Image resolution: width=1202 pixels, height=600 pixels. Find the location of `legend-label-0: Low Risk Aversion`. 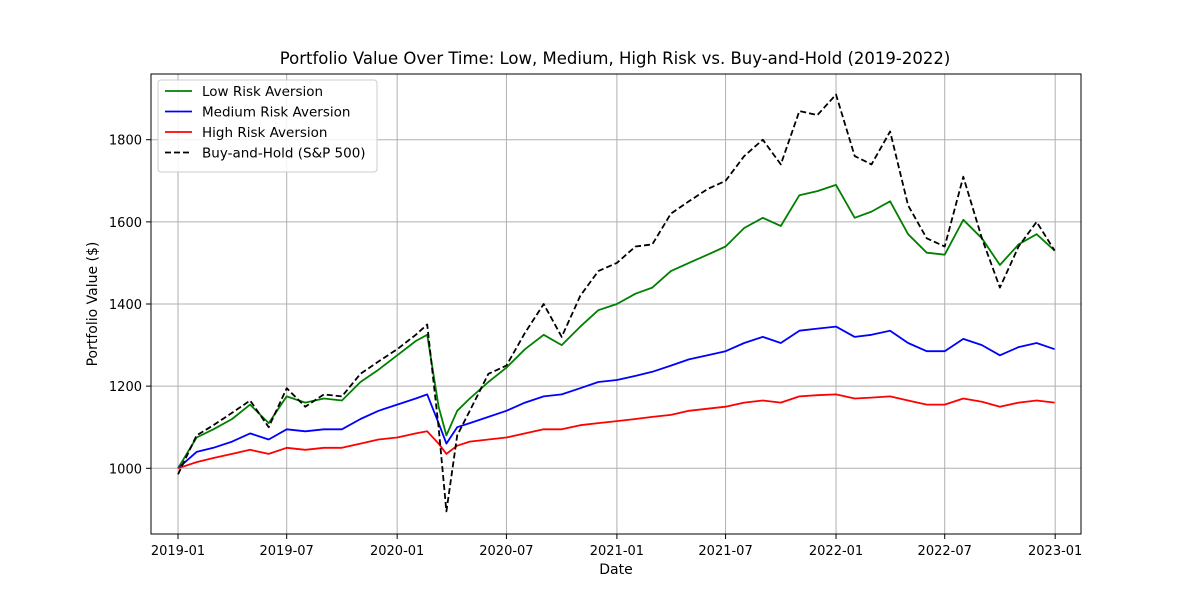

legend-label-0: Low Risk Aversion is located at coordinates (262, 92).